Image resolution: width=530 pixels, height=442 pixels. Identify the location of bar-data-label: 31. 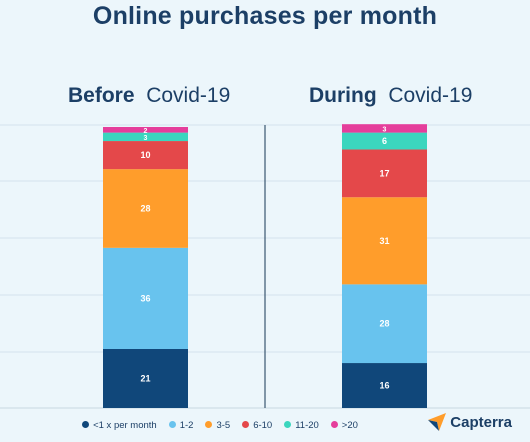
(384, 241).